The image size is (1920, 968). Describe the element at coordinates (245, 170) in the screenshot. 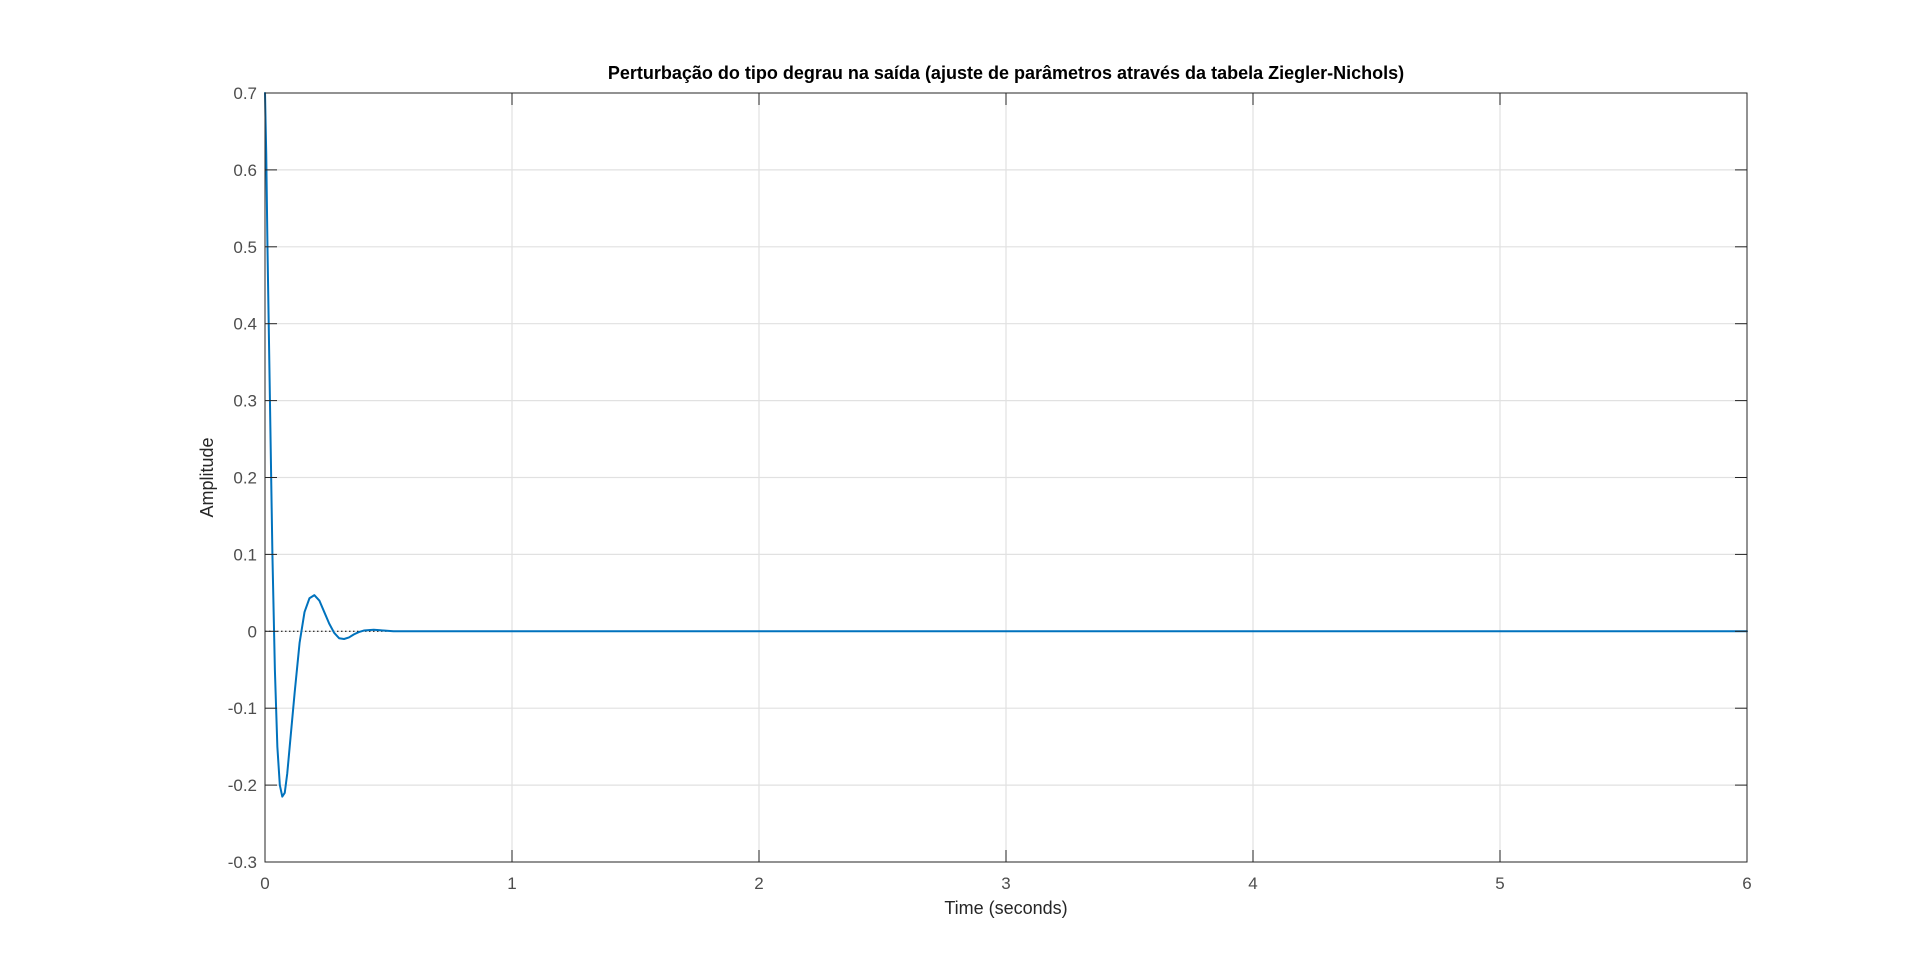

I see `y-tick-label: 0.6` at that location.